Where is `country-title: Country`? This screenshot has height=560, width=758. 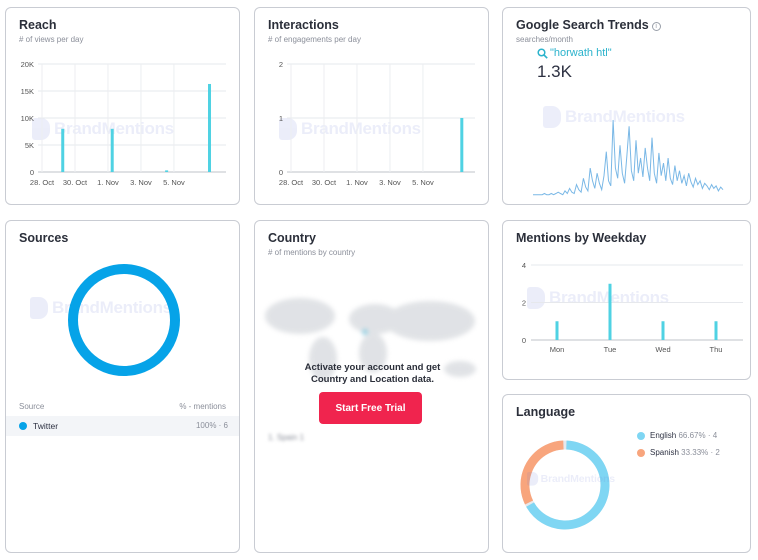 country-title: Country is located at coordinates (292, 238).